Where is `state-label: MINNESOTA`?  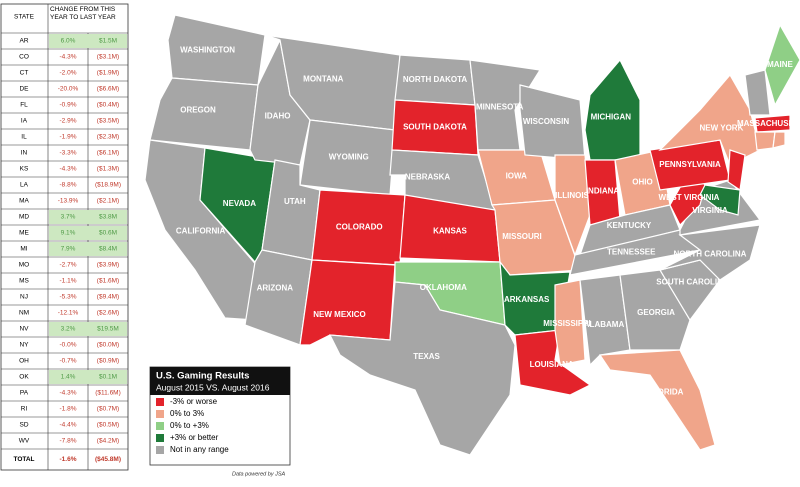
state-label: MINNESOTA is located at coordinates (500, 107).